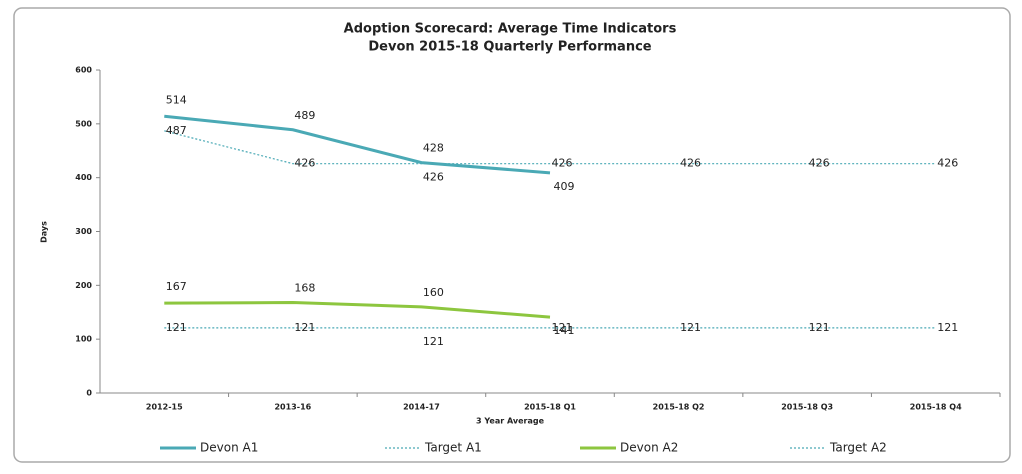 The height and width of the screenshot is (474, 1022). Describe the element at coordinates (83, 231) in the screenshot. I see `y-tick-label: 300` at that location.